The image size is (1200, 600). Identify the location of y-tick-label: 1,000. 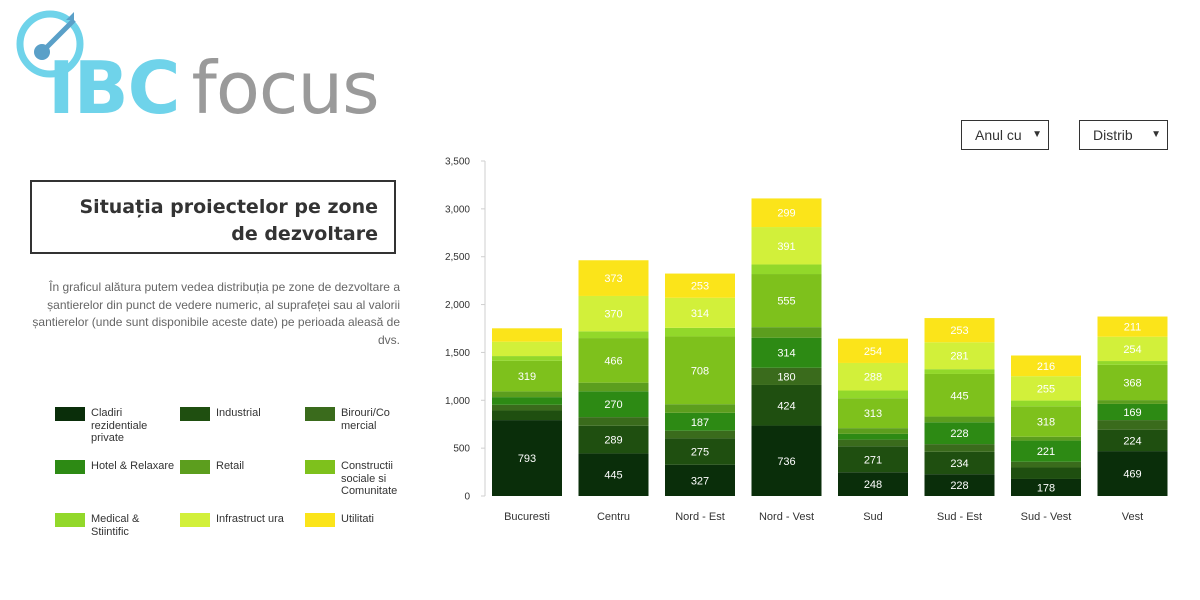
(457, 401).